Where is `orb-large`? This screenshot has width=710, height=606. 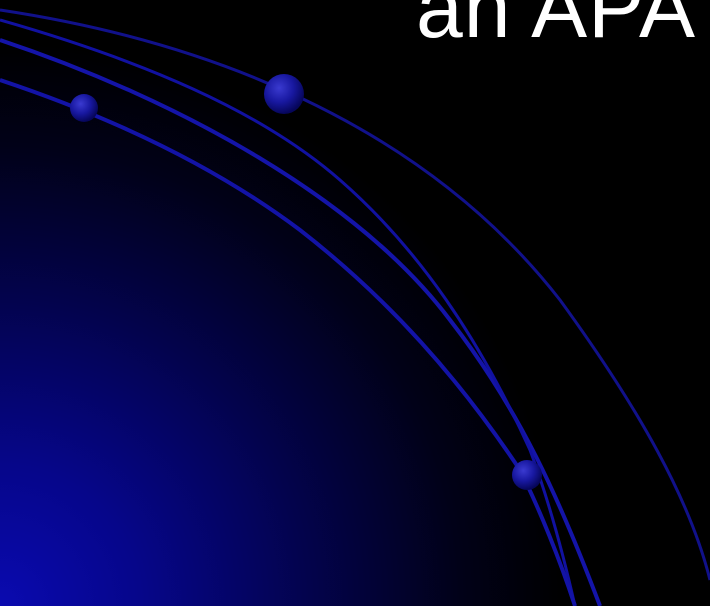
orb-large is located at coordinates (284, 94).